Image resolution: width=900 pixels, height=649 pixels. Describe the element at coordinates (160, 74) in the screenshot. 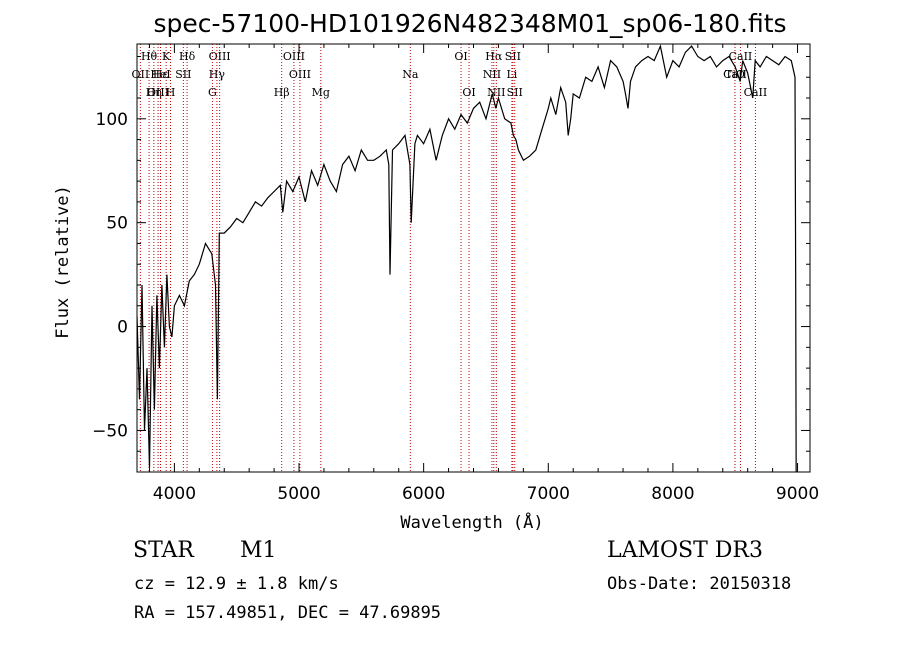

I see `line-marker-label: HeI` at that location.